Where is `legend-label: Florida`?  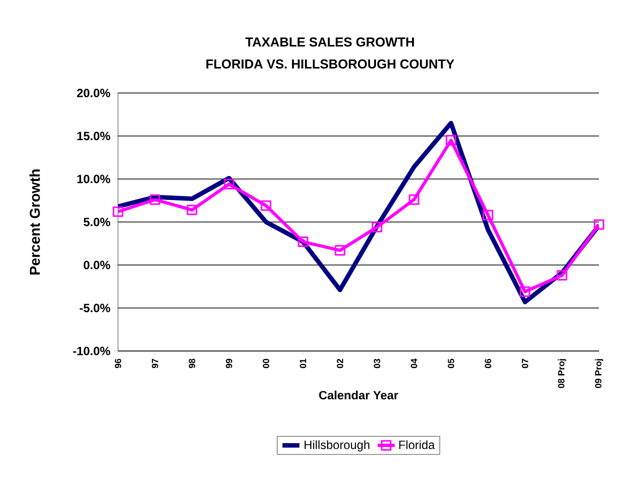
legend-label: Florida is located at coordinates (417, 445).